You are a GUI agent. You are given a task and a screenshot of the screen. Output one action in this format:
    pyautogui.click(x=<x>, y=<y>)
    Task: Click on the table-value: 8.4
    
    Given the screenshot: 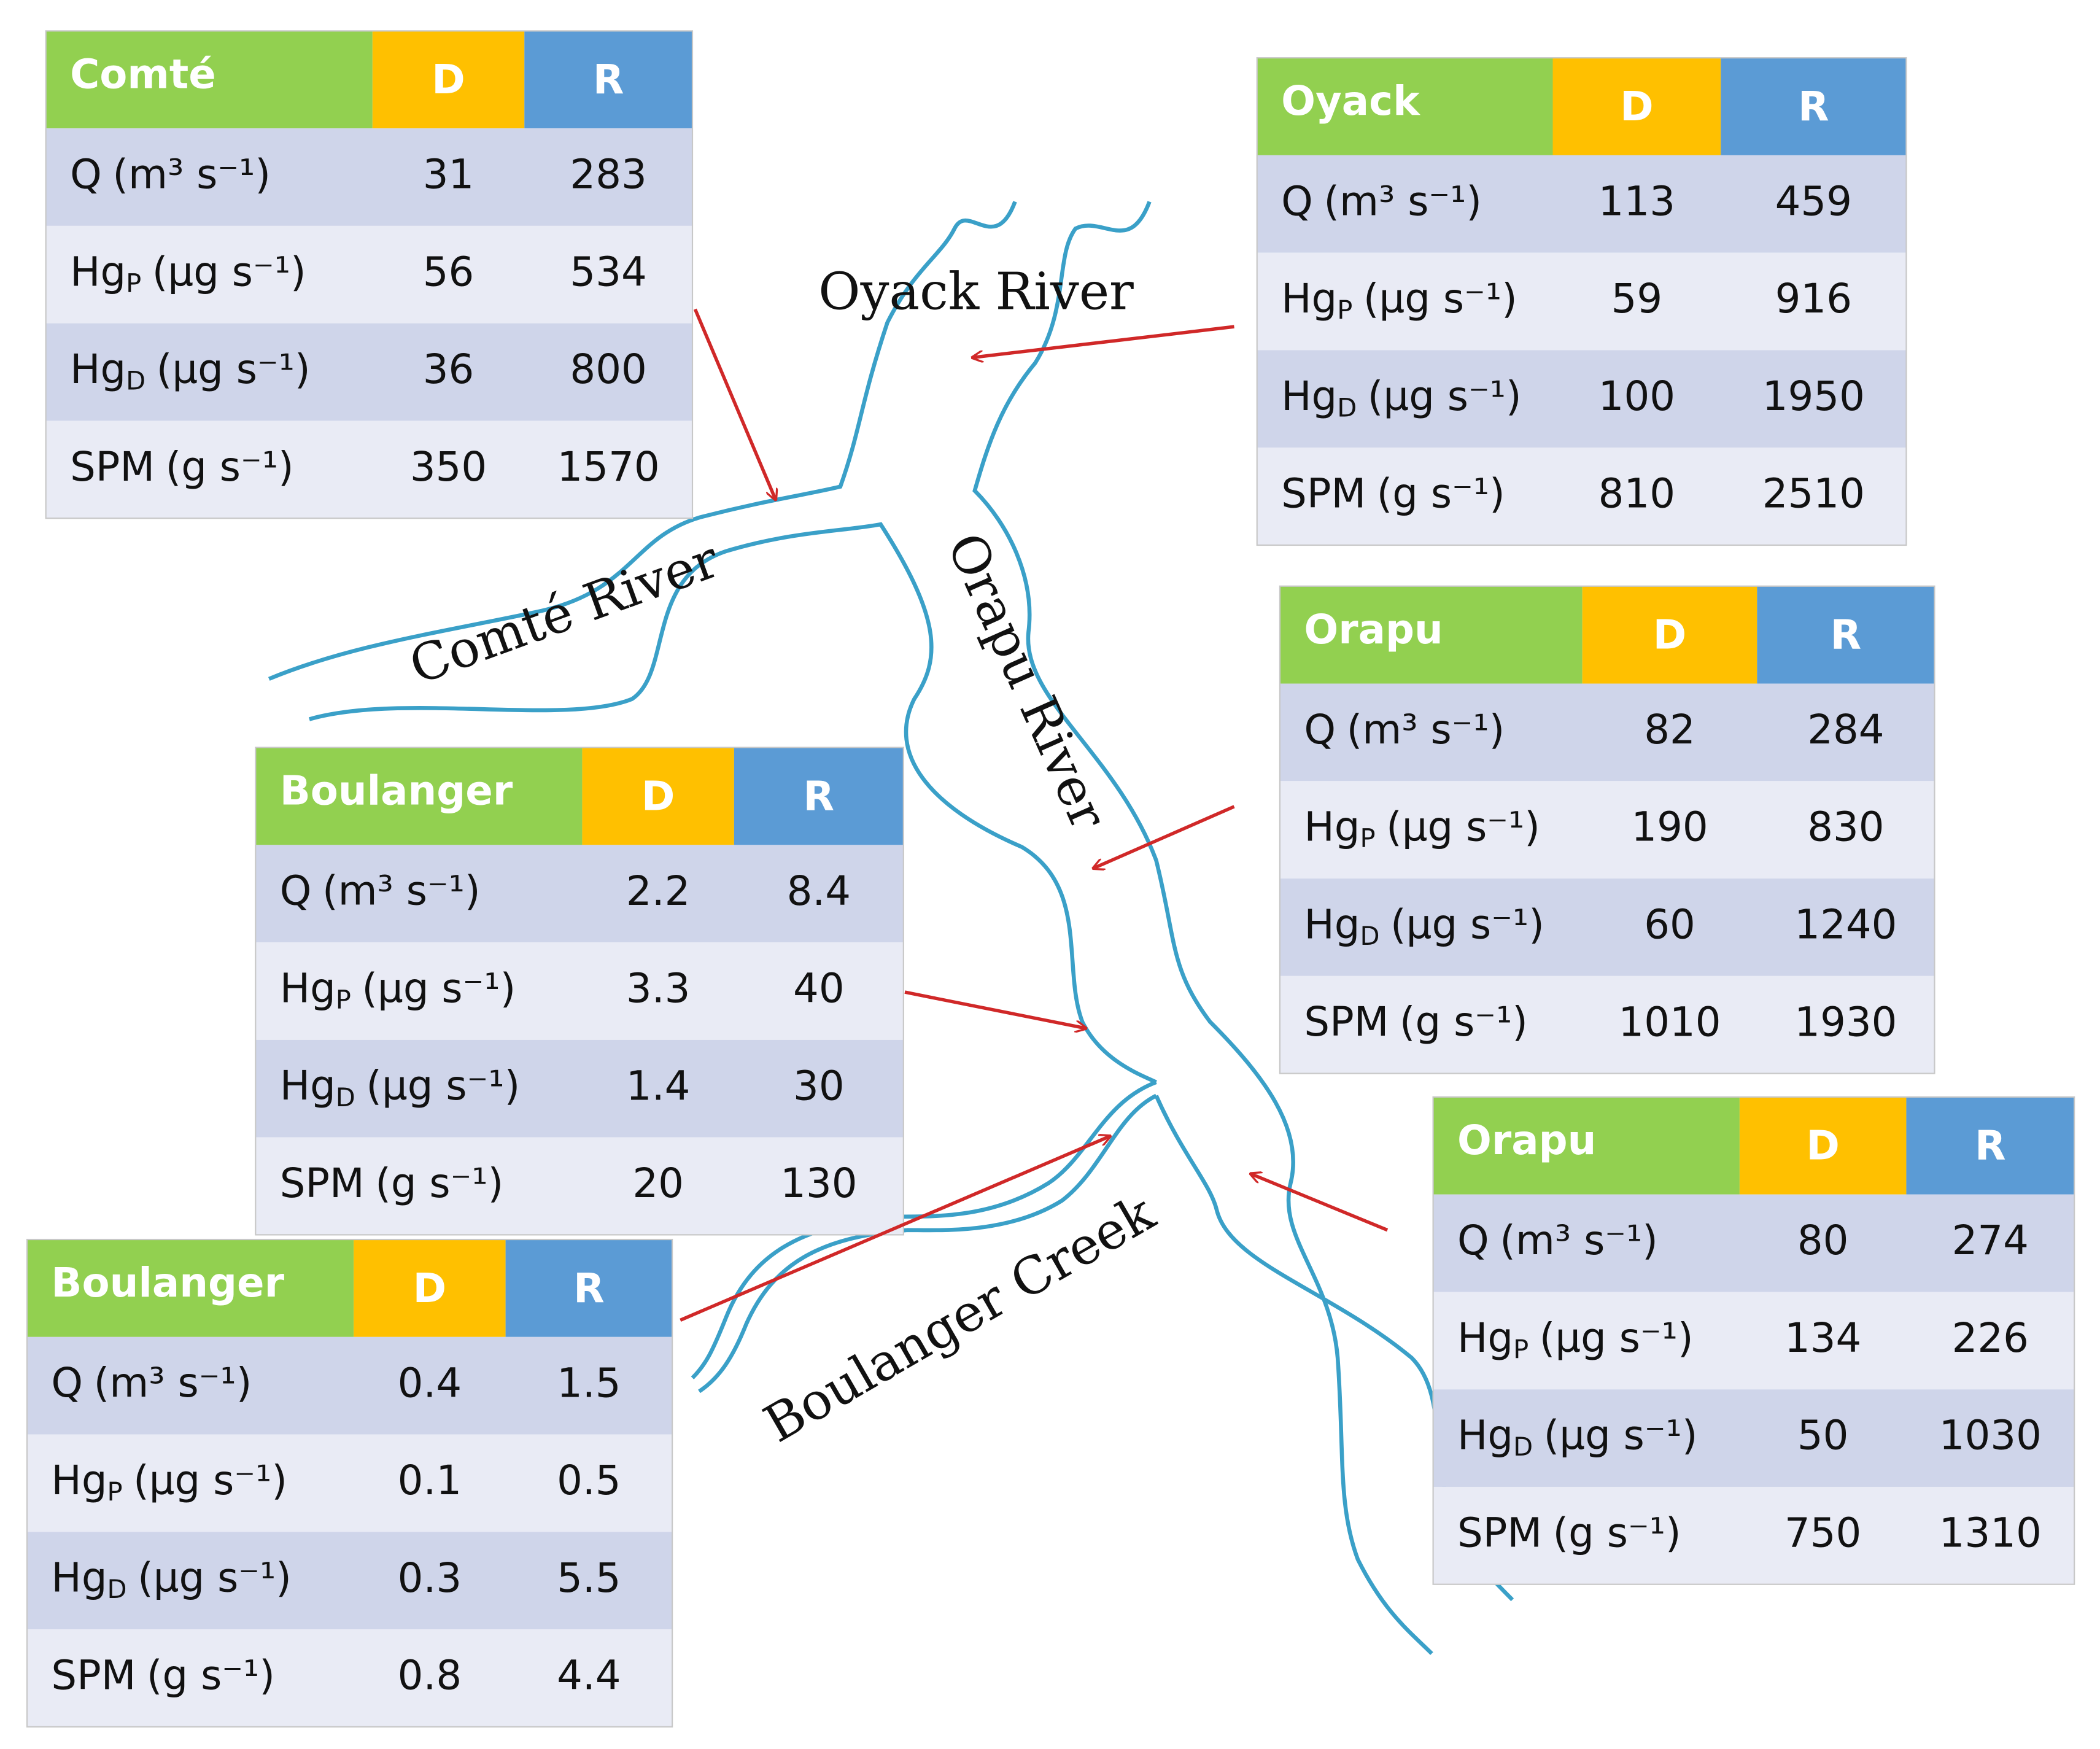 What is the action you would take?
    pyautogui.click(x=819, y=892)
    